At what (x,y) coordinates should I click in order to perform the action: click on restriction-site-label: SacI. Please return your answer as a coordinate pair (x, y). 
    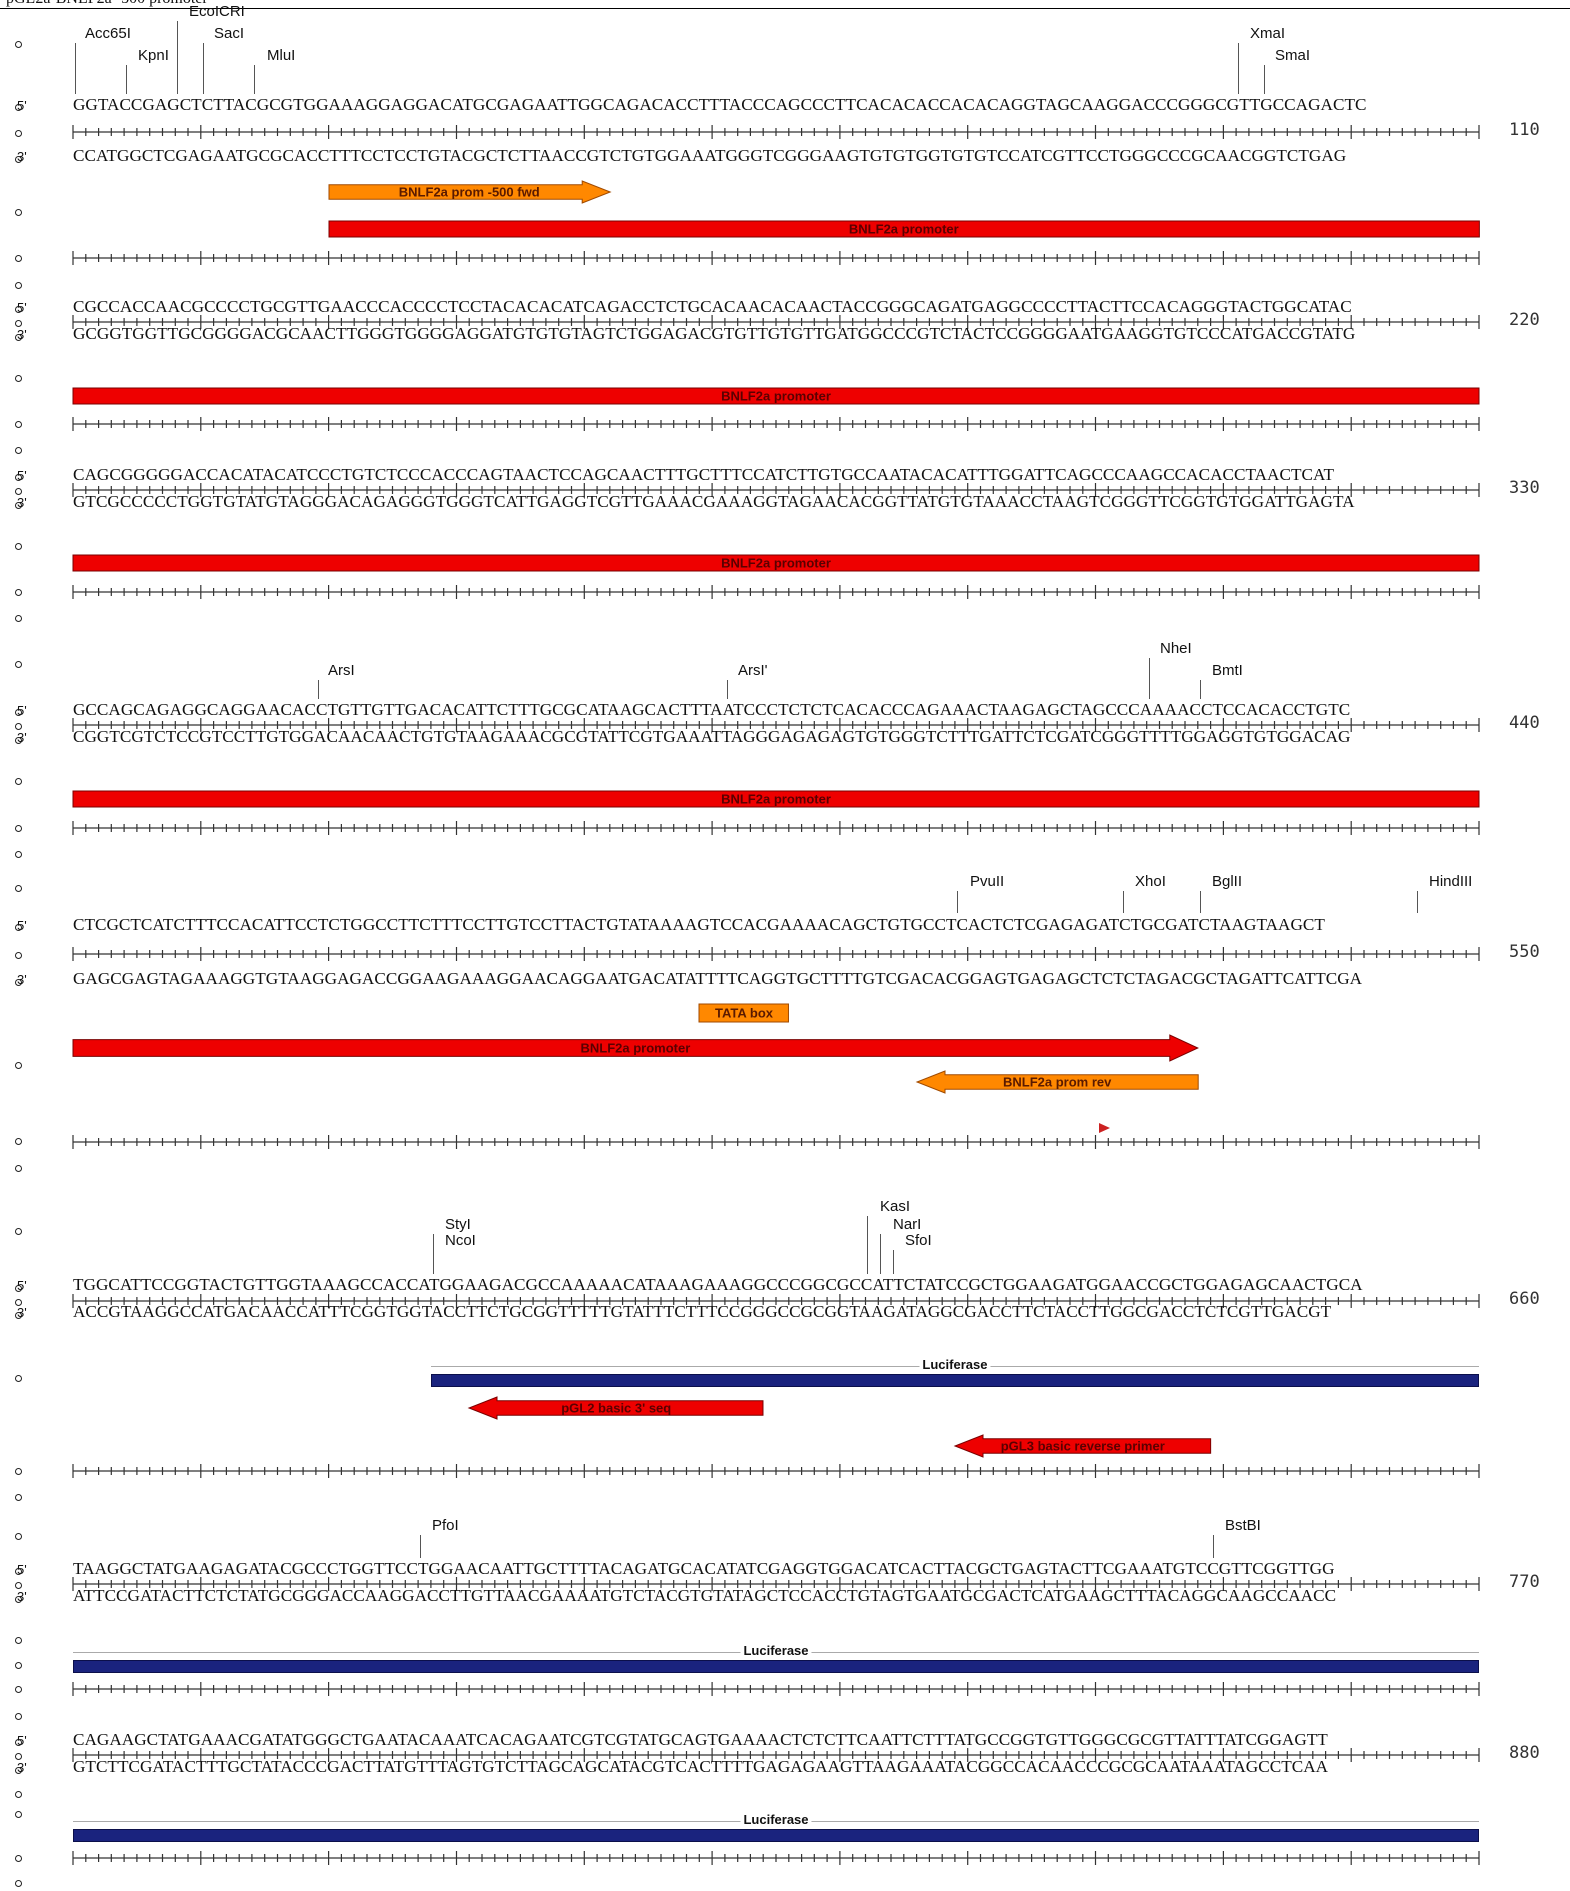
    Looking at the image, I should click on (229, 33).